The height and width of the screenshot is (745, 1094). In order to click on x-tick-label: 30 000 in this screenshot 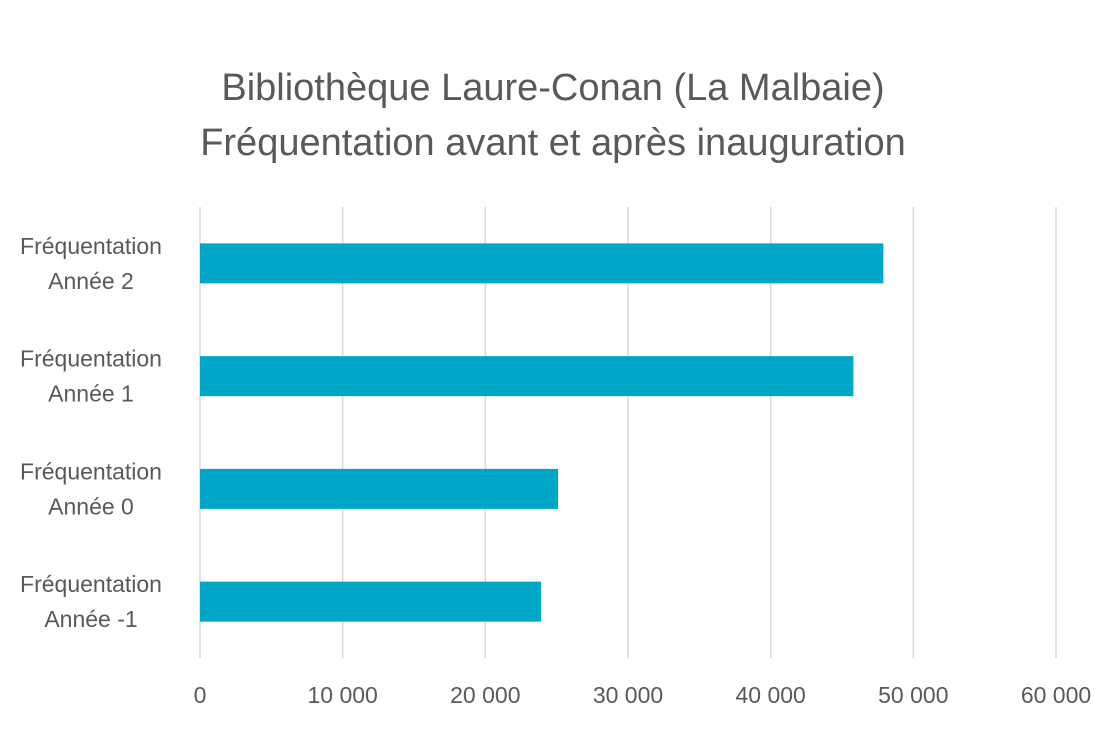, I will do `click(628, 695)`.